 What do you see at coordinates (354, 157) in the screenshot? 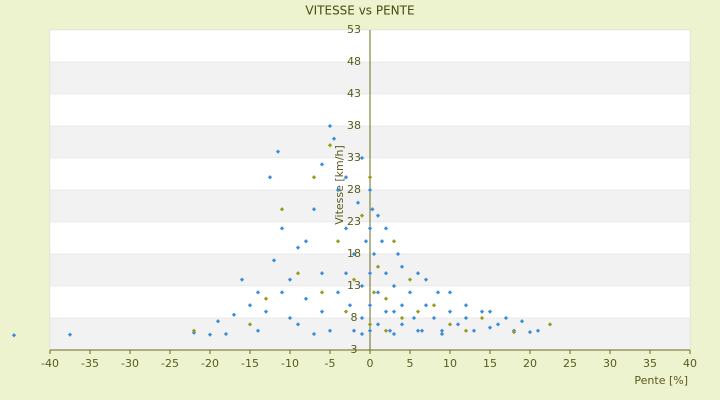
I see `y-tick-label: 33` at bounding box center [354, 157].